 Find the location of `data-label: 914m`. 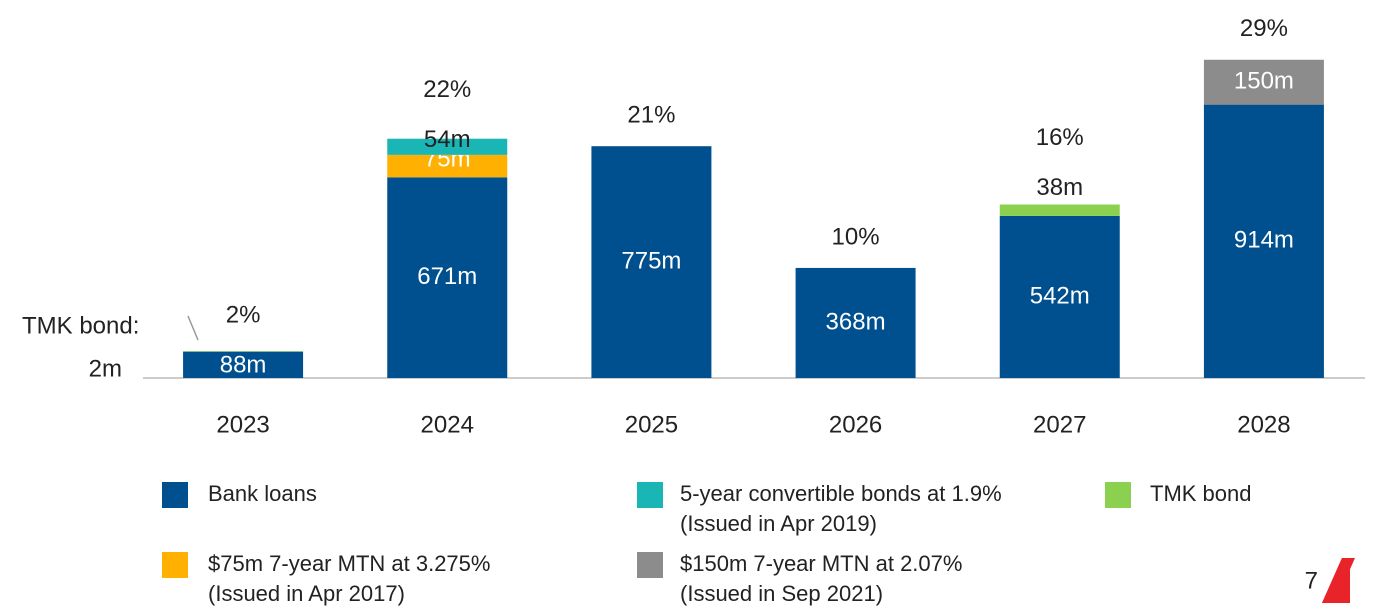

data-label: 914m is located at coordinates (1264, 240).